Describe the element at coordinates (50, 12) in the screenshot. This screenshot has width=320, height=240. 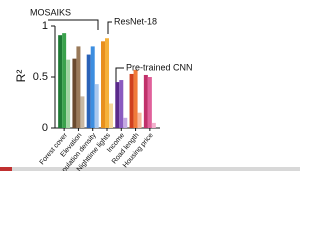
I see `legend-label: MOSAIKS` at that location.